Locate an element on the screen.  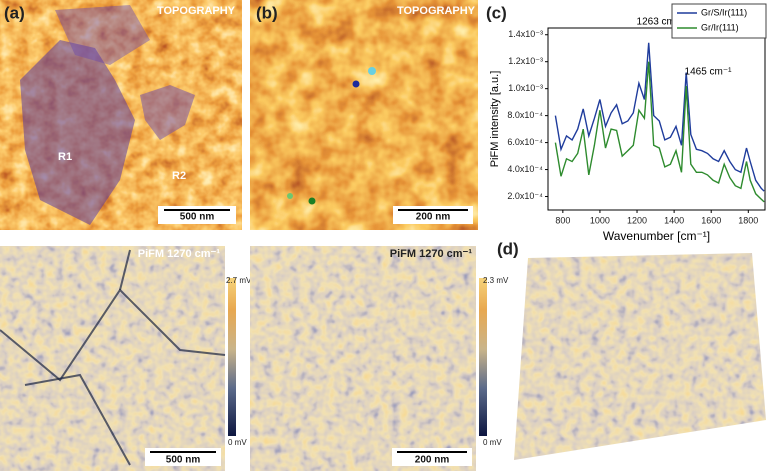
topography-image is located at coordinates (364, 115).